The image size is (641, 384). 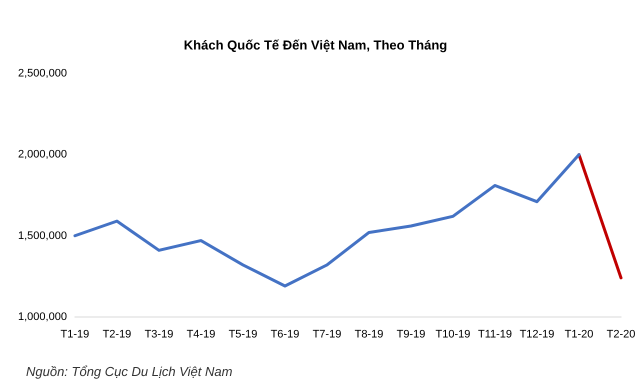 I want to click on x-tick-label: T8-19, so click(x=369, y=334).